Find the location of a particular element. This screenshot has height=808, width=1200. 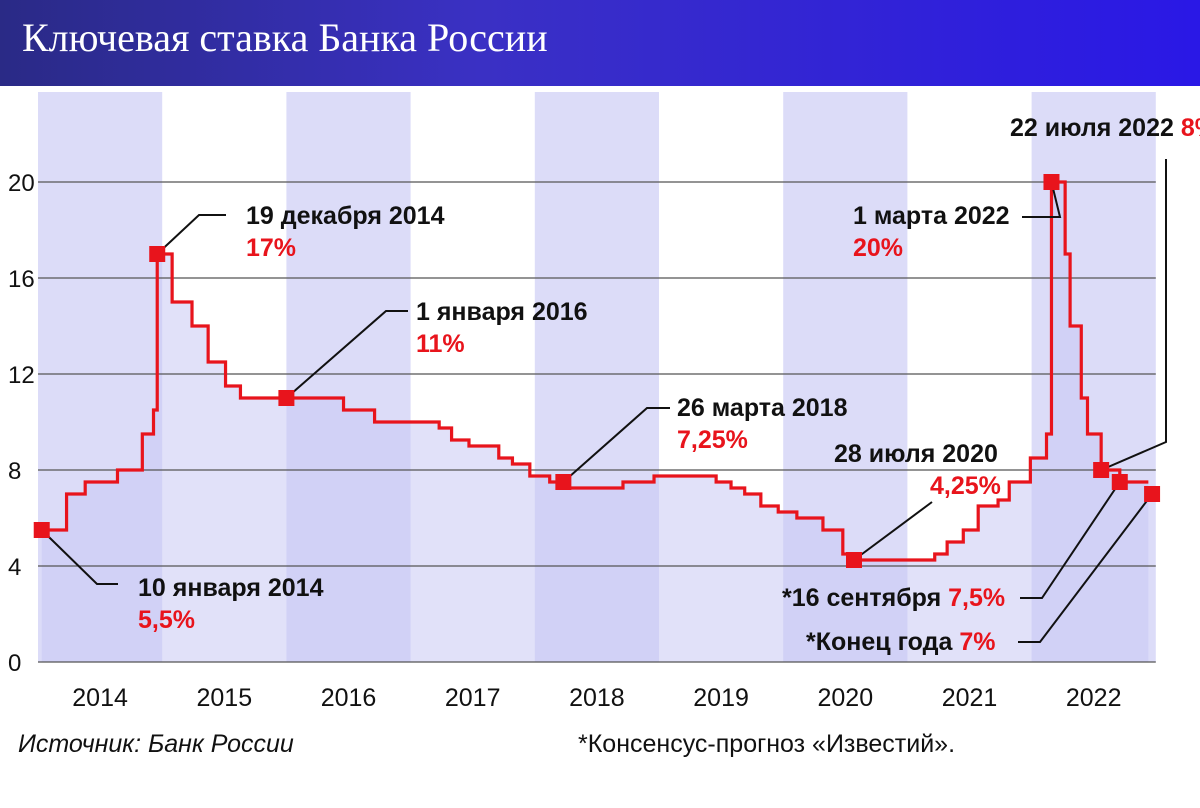

annotation-date: 1 января 2016 is located at coordinates (502, 312).